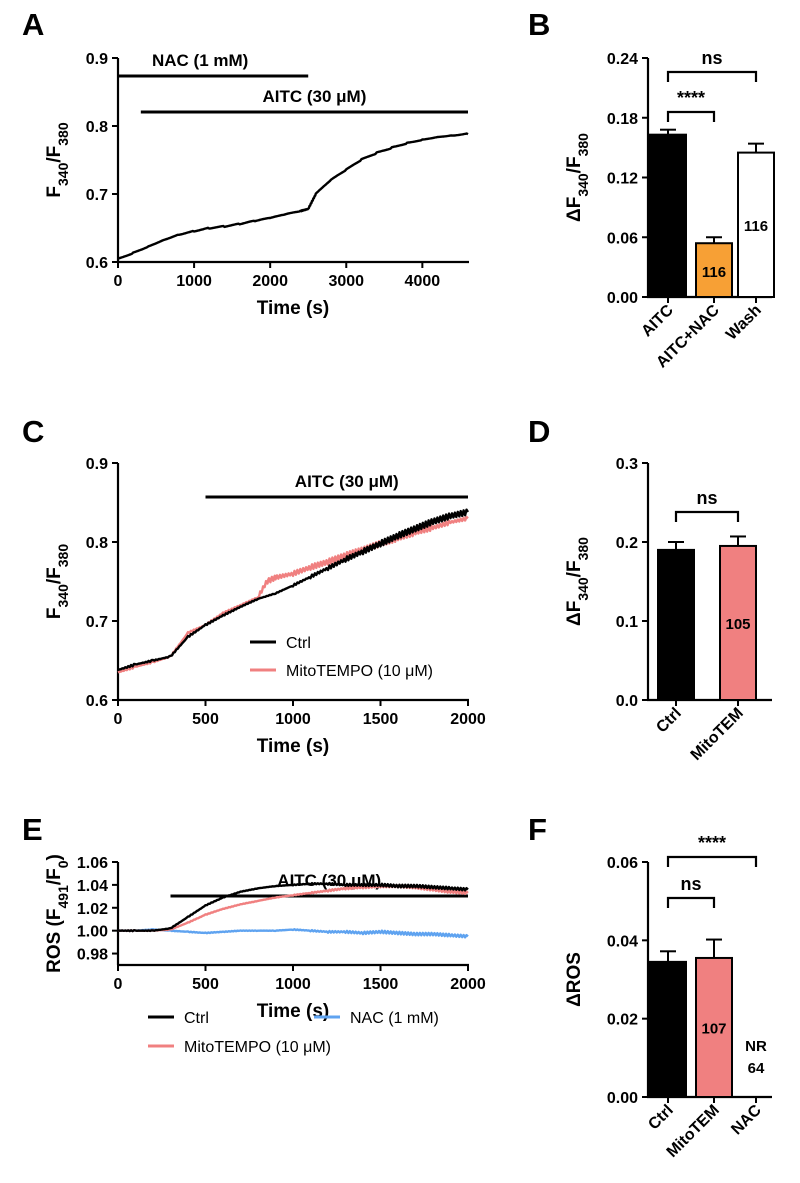  What do you see at coordinates (92, 886) in the screenshot?
I see `y-tick-label: 1.04` at bounding box center [92, 886].